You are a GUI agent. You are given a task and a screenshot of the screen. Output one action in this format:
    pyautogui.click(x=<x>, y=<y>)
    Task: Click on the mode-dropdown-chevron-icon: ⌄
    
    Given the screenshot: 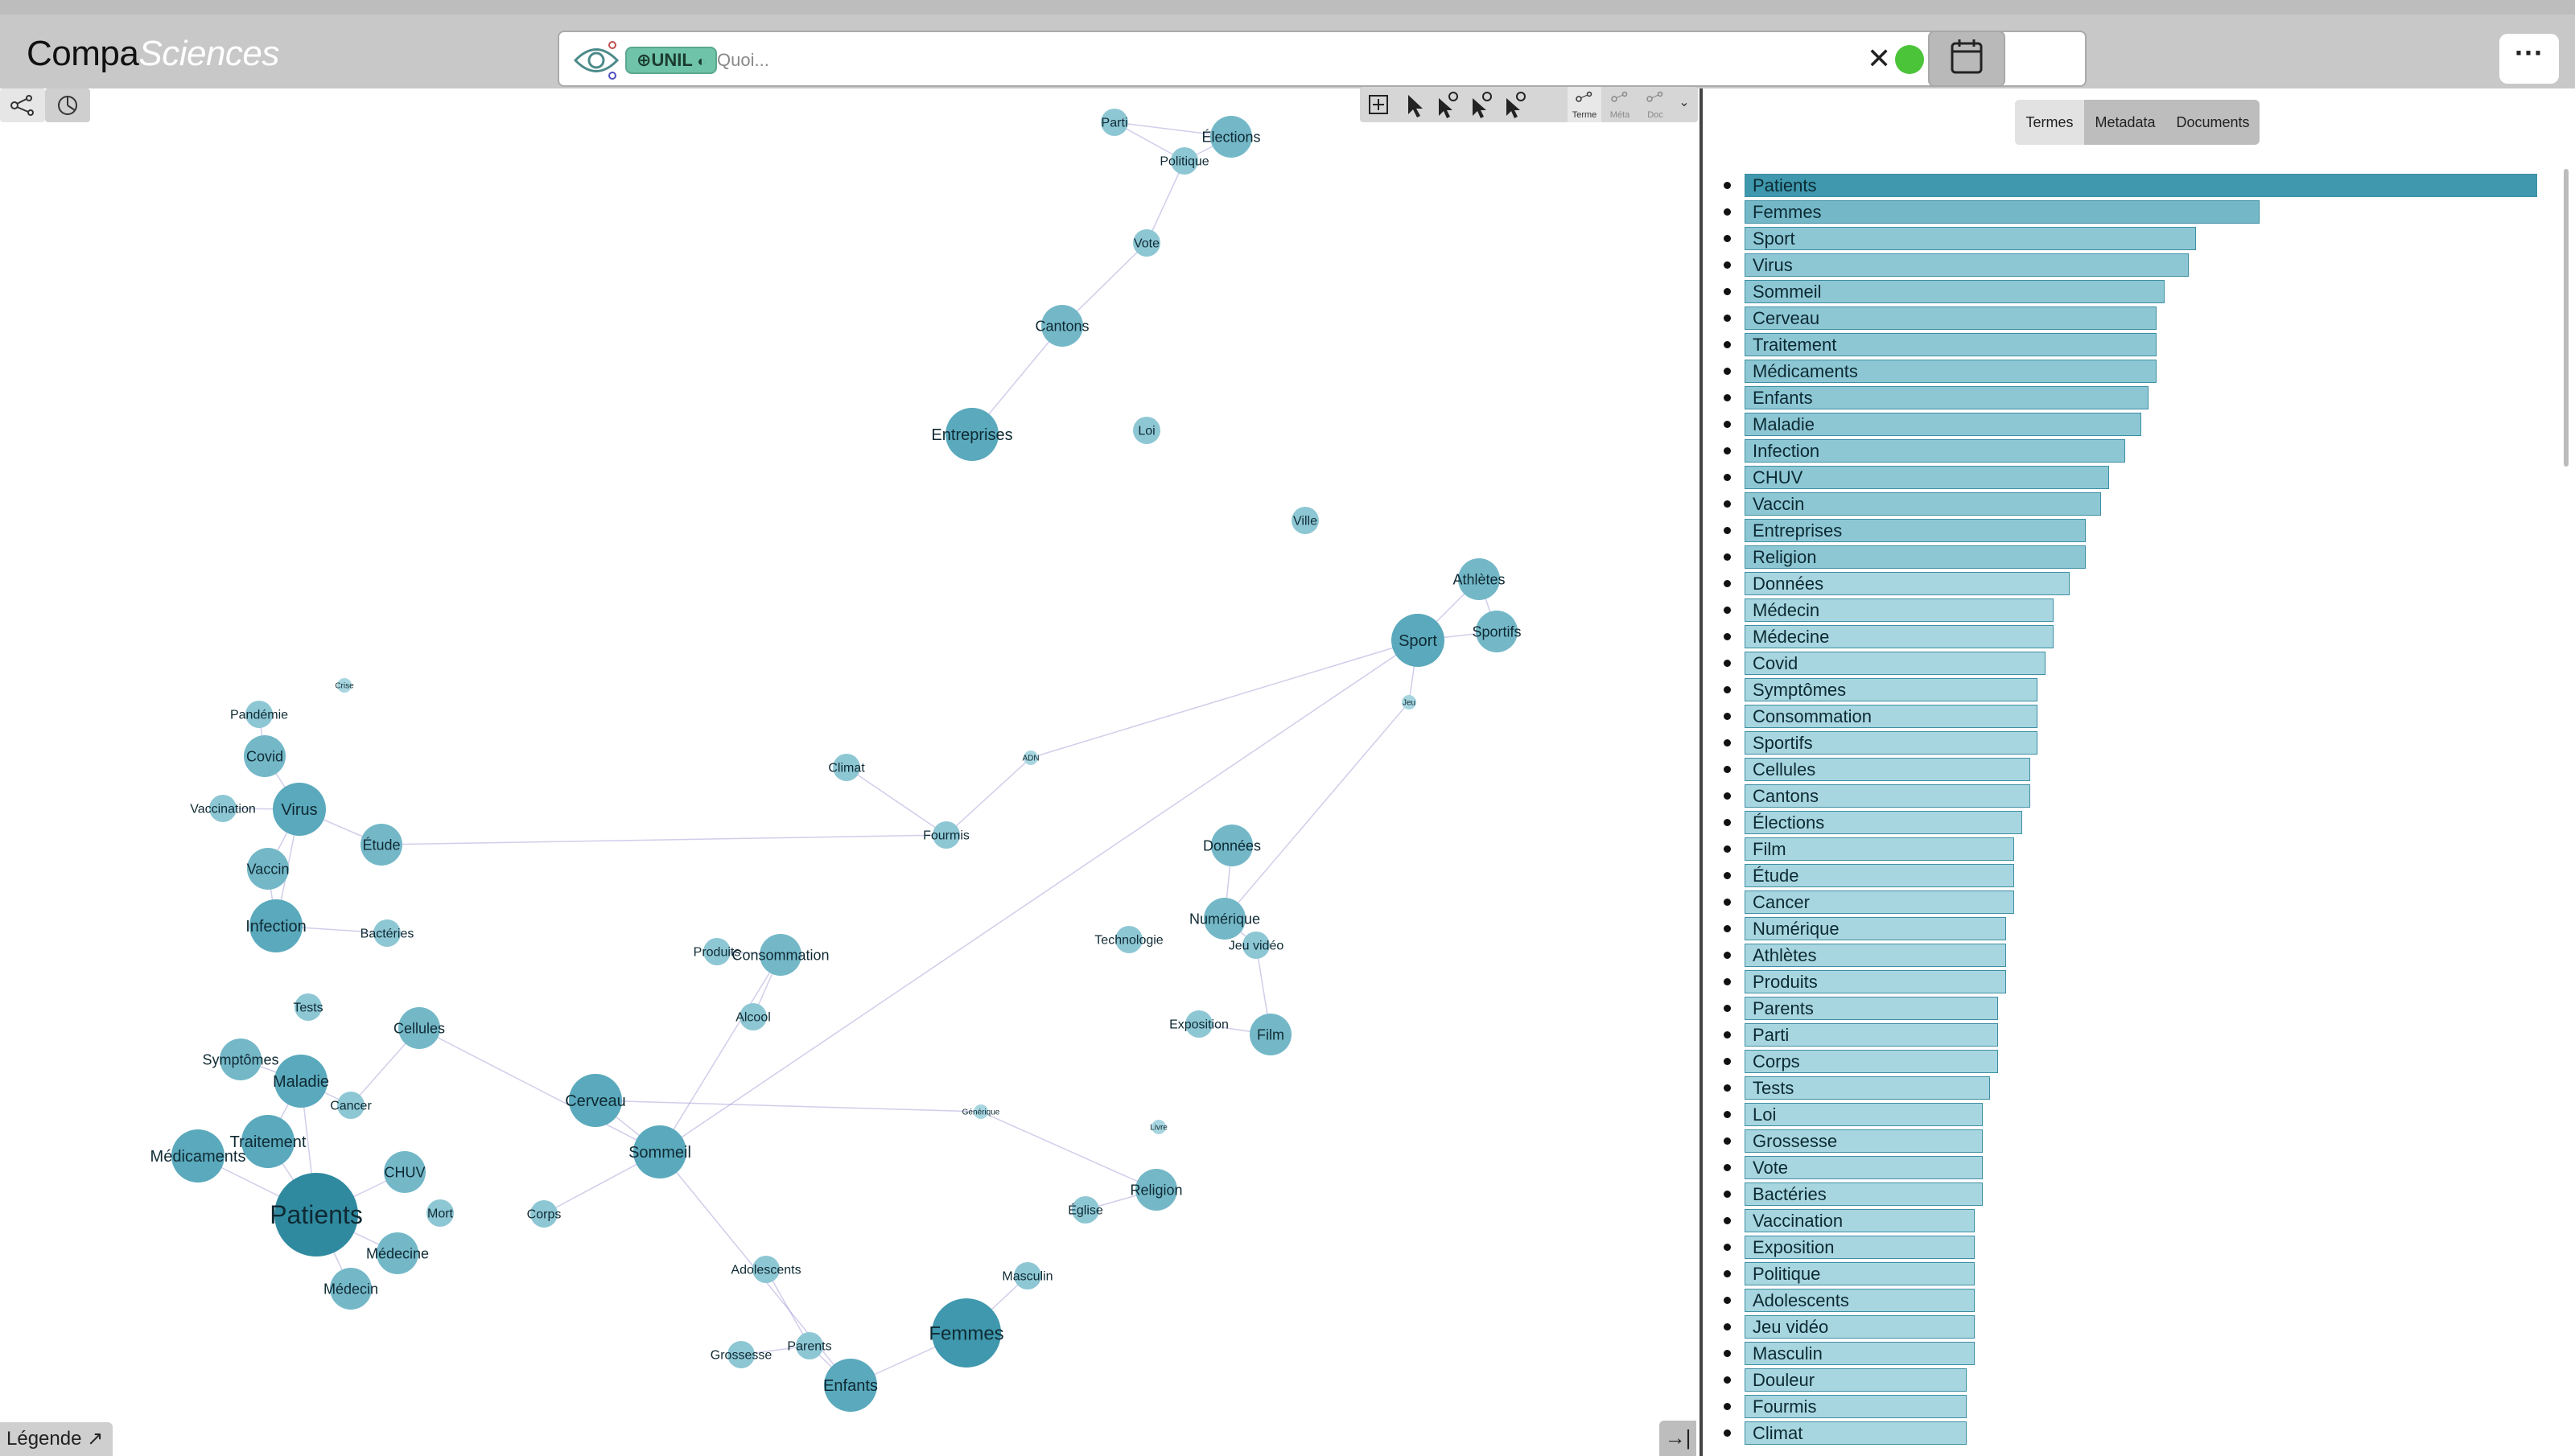 What is the action you would take?
    pyautogui.click(x=1684, y=102)
    